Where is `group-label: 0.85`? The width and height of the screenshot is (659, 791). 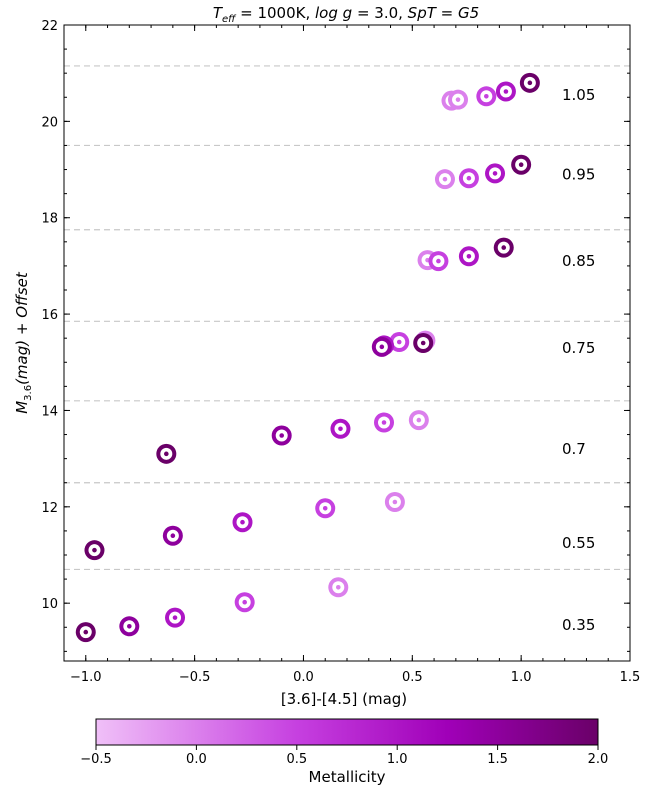
group-label: 0.85 is located at coordinates (578, 261).